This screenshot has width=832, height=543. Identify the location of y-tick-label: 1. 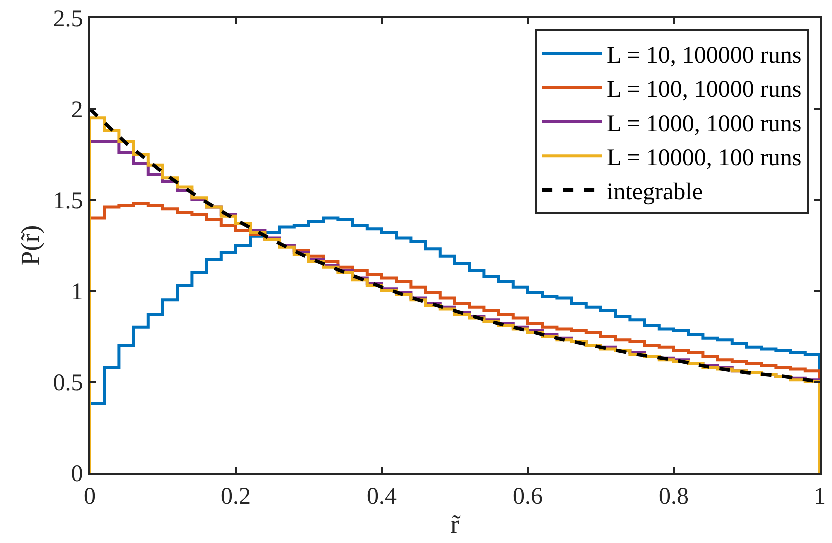
(77, 292).